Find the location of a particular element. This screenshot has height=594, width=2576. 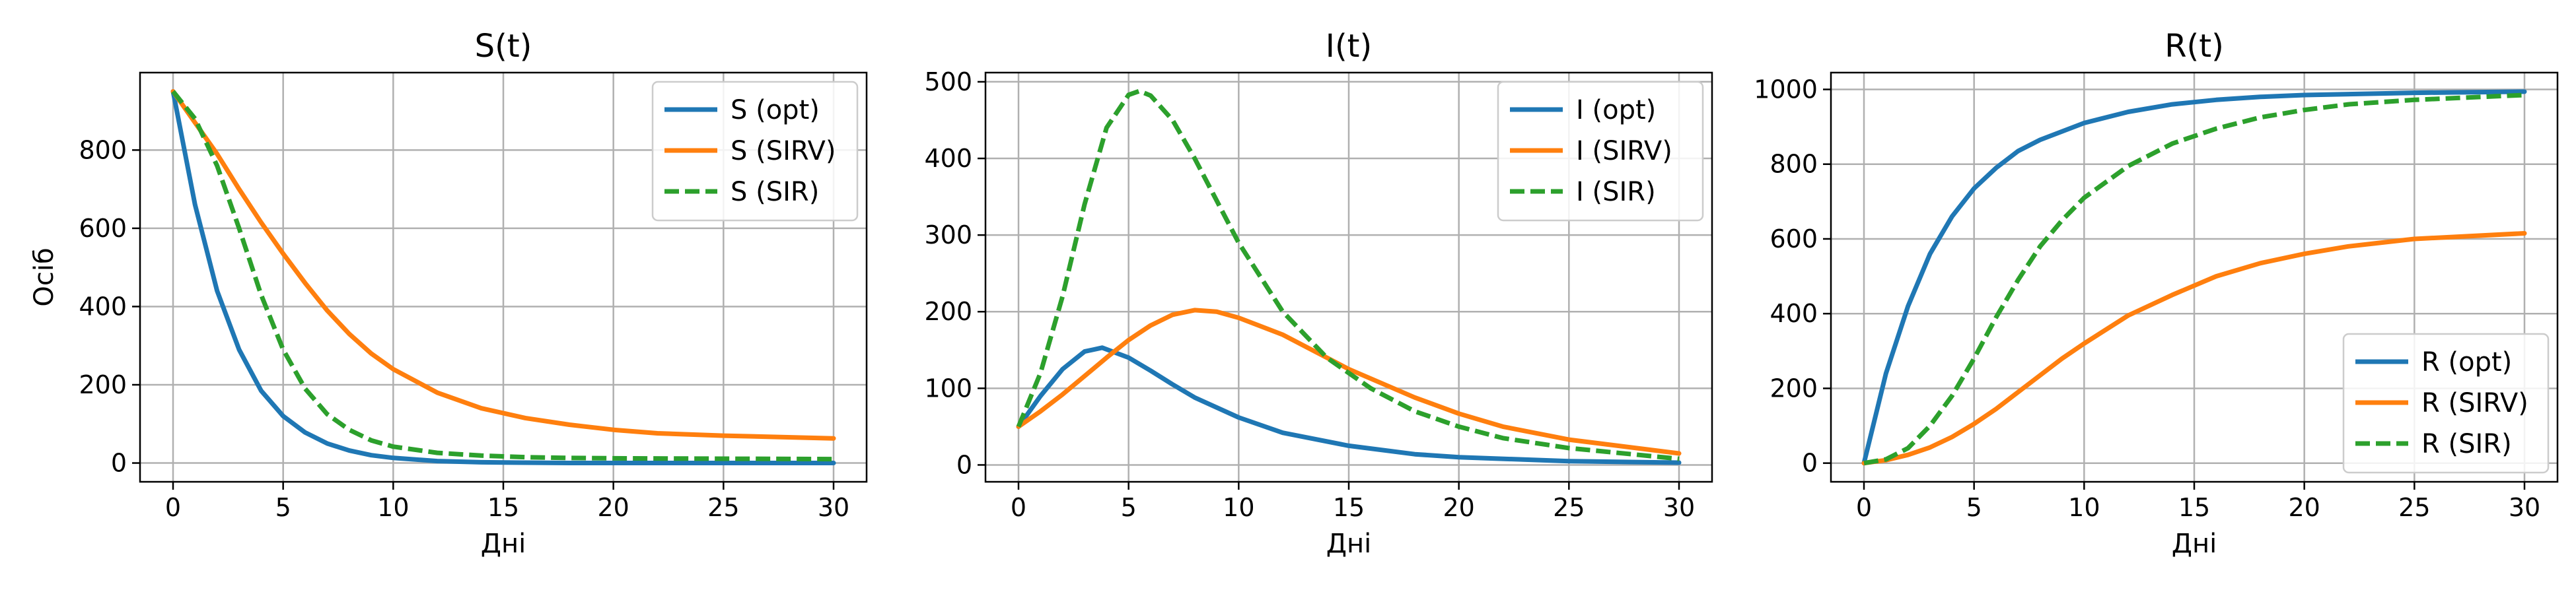

legend-entry-label: R (opt) is located at coordinates (2466, 362).